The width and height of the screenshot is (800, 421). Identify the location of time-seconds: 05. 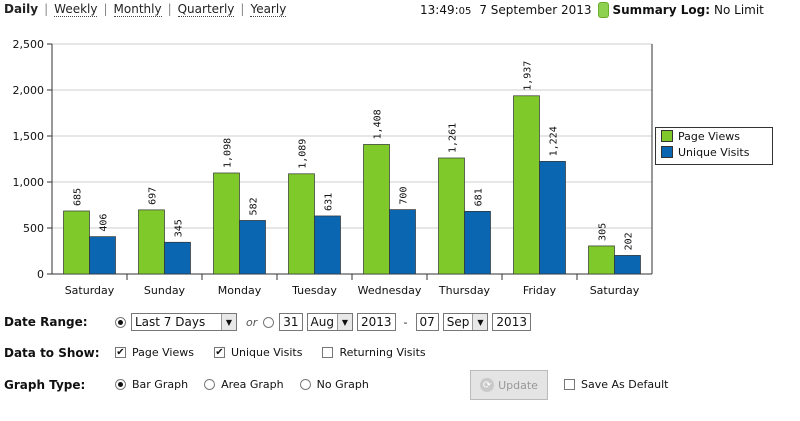
(465, 11).